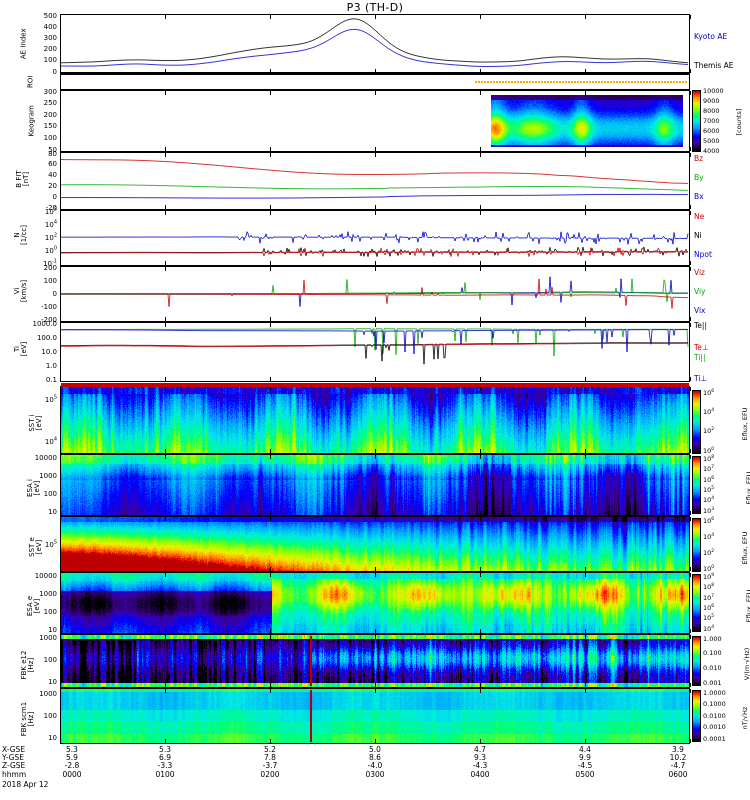 Image resolution: width=750 pixels, height=800 pixels. Describe the element at coordinates (375, 352) in the screenshot. I see `panel-temperature` at that location.